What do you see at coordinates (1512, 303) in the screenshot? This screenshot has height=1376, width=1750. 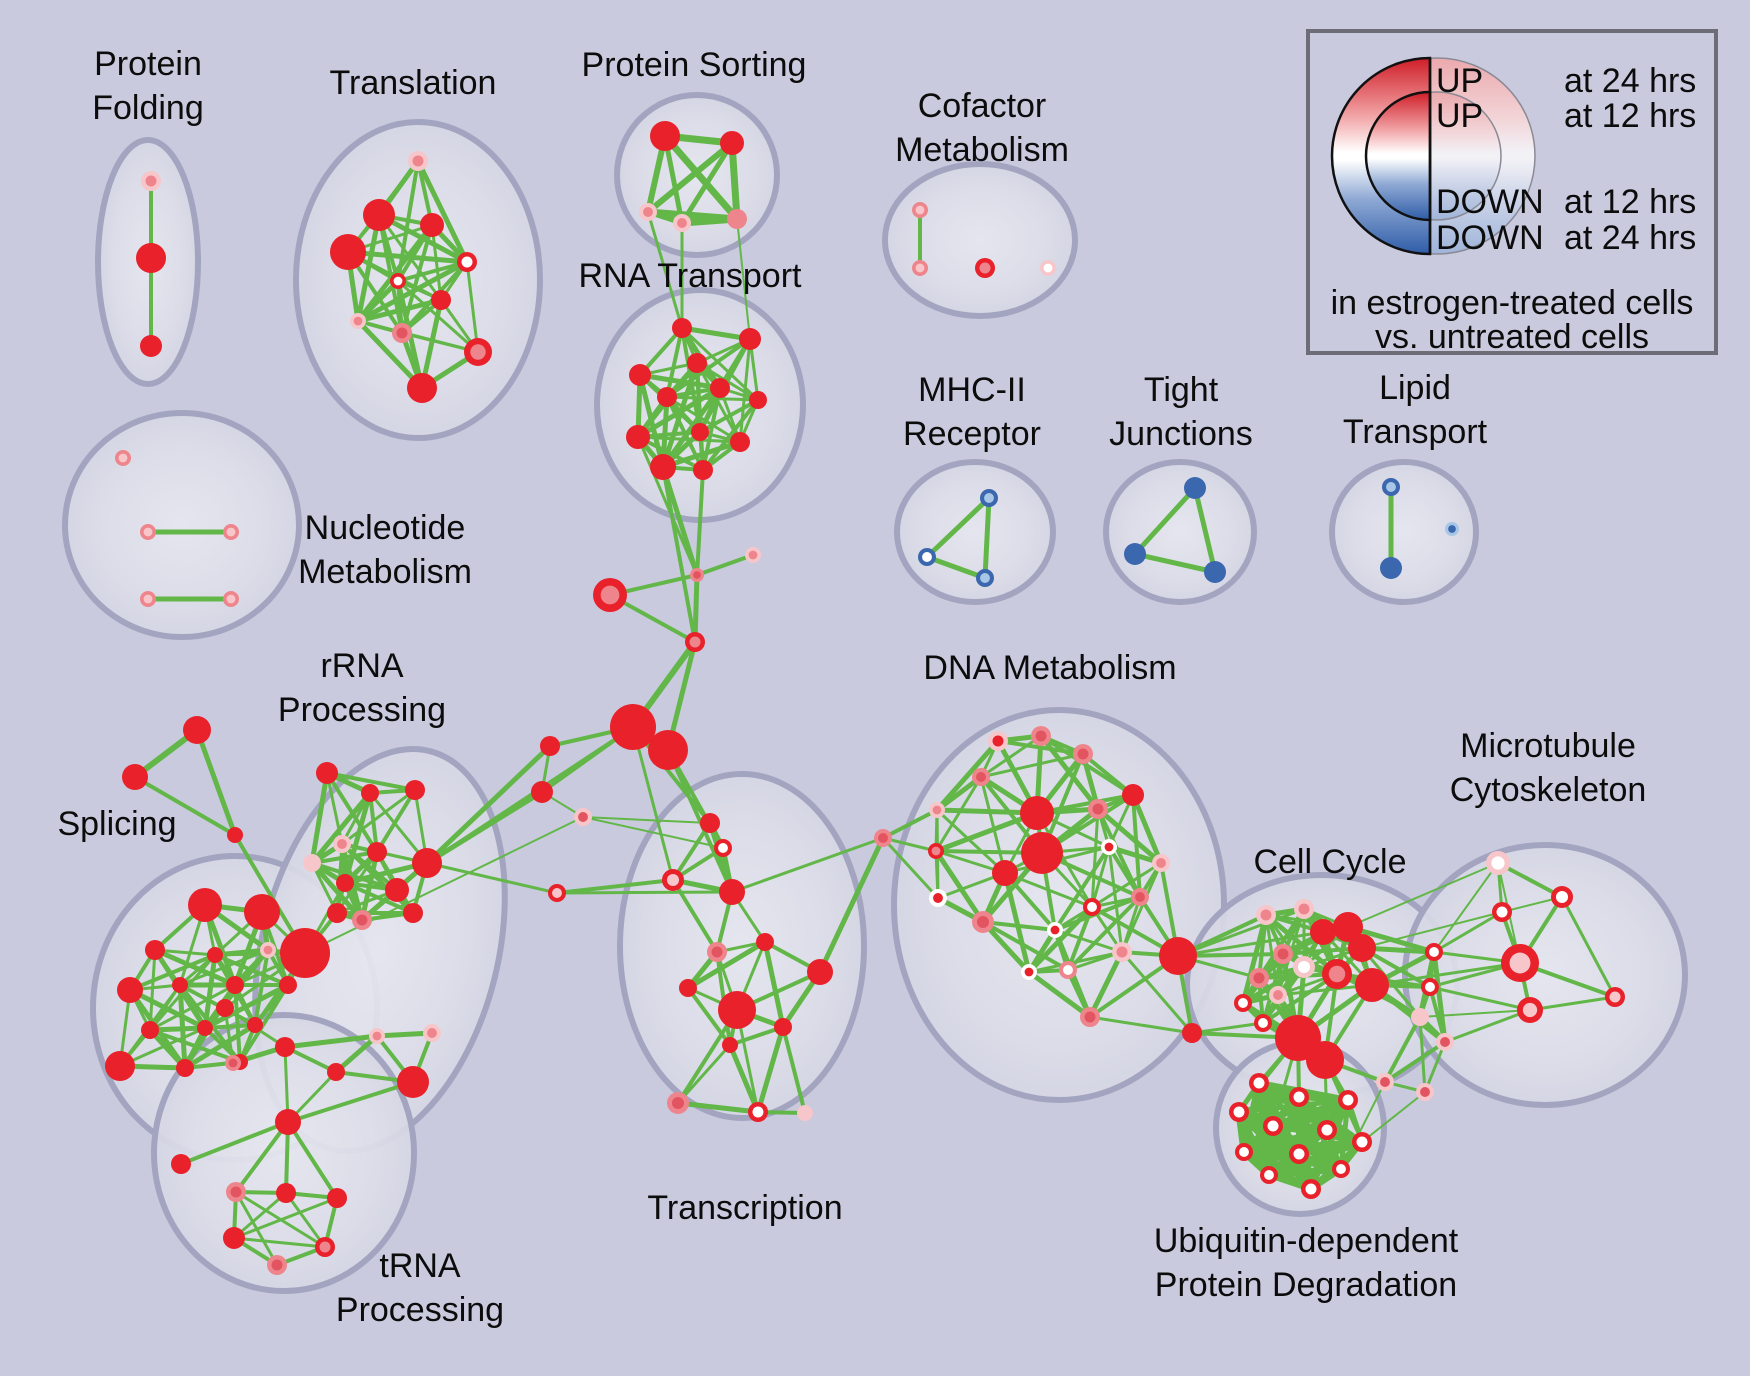 I see `legend-caption-line1: in estrogen-treated cells` at bounding box center [1512, 303].